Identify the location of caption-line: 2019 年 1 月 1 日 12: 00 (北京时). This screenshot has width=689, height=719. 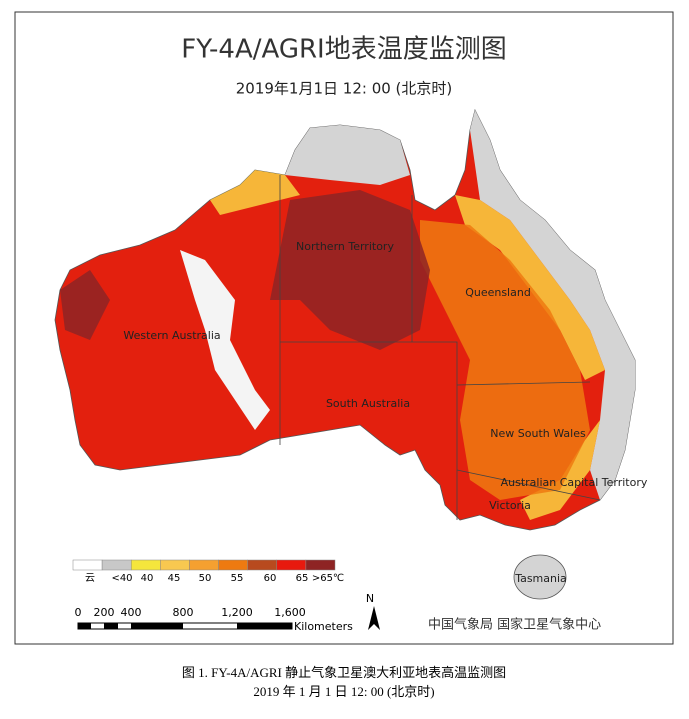
(343, 691).